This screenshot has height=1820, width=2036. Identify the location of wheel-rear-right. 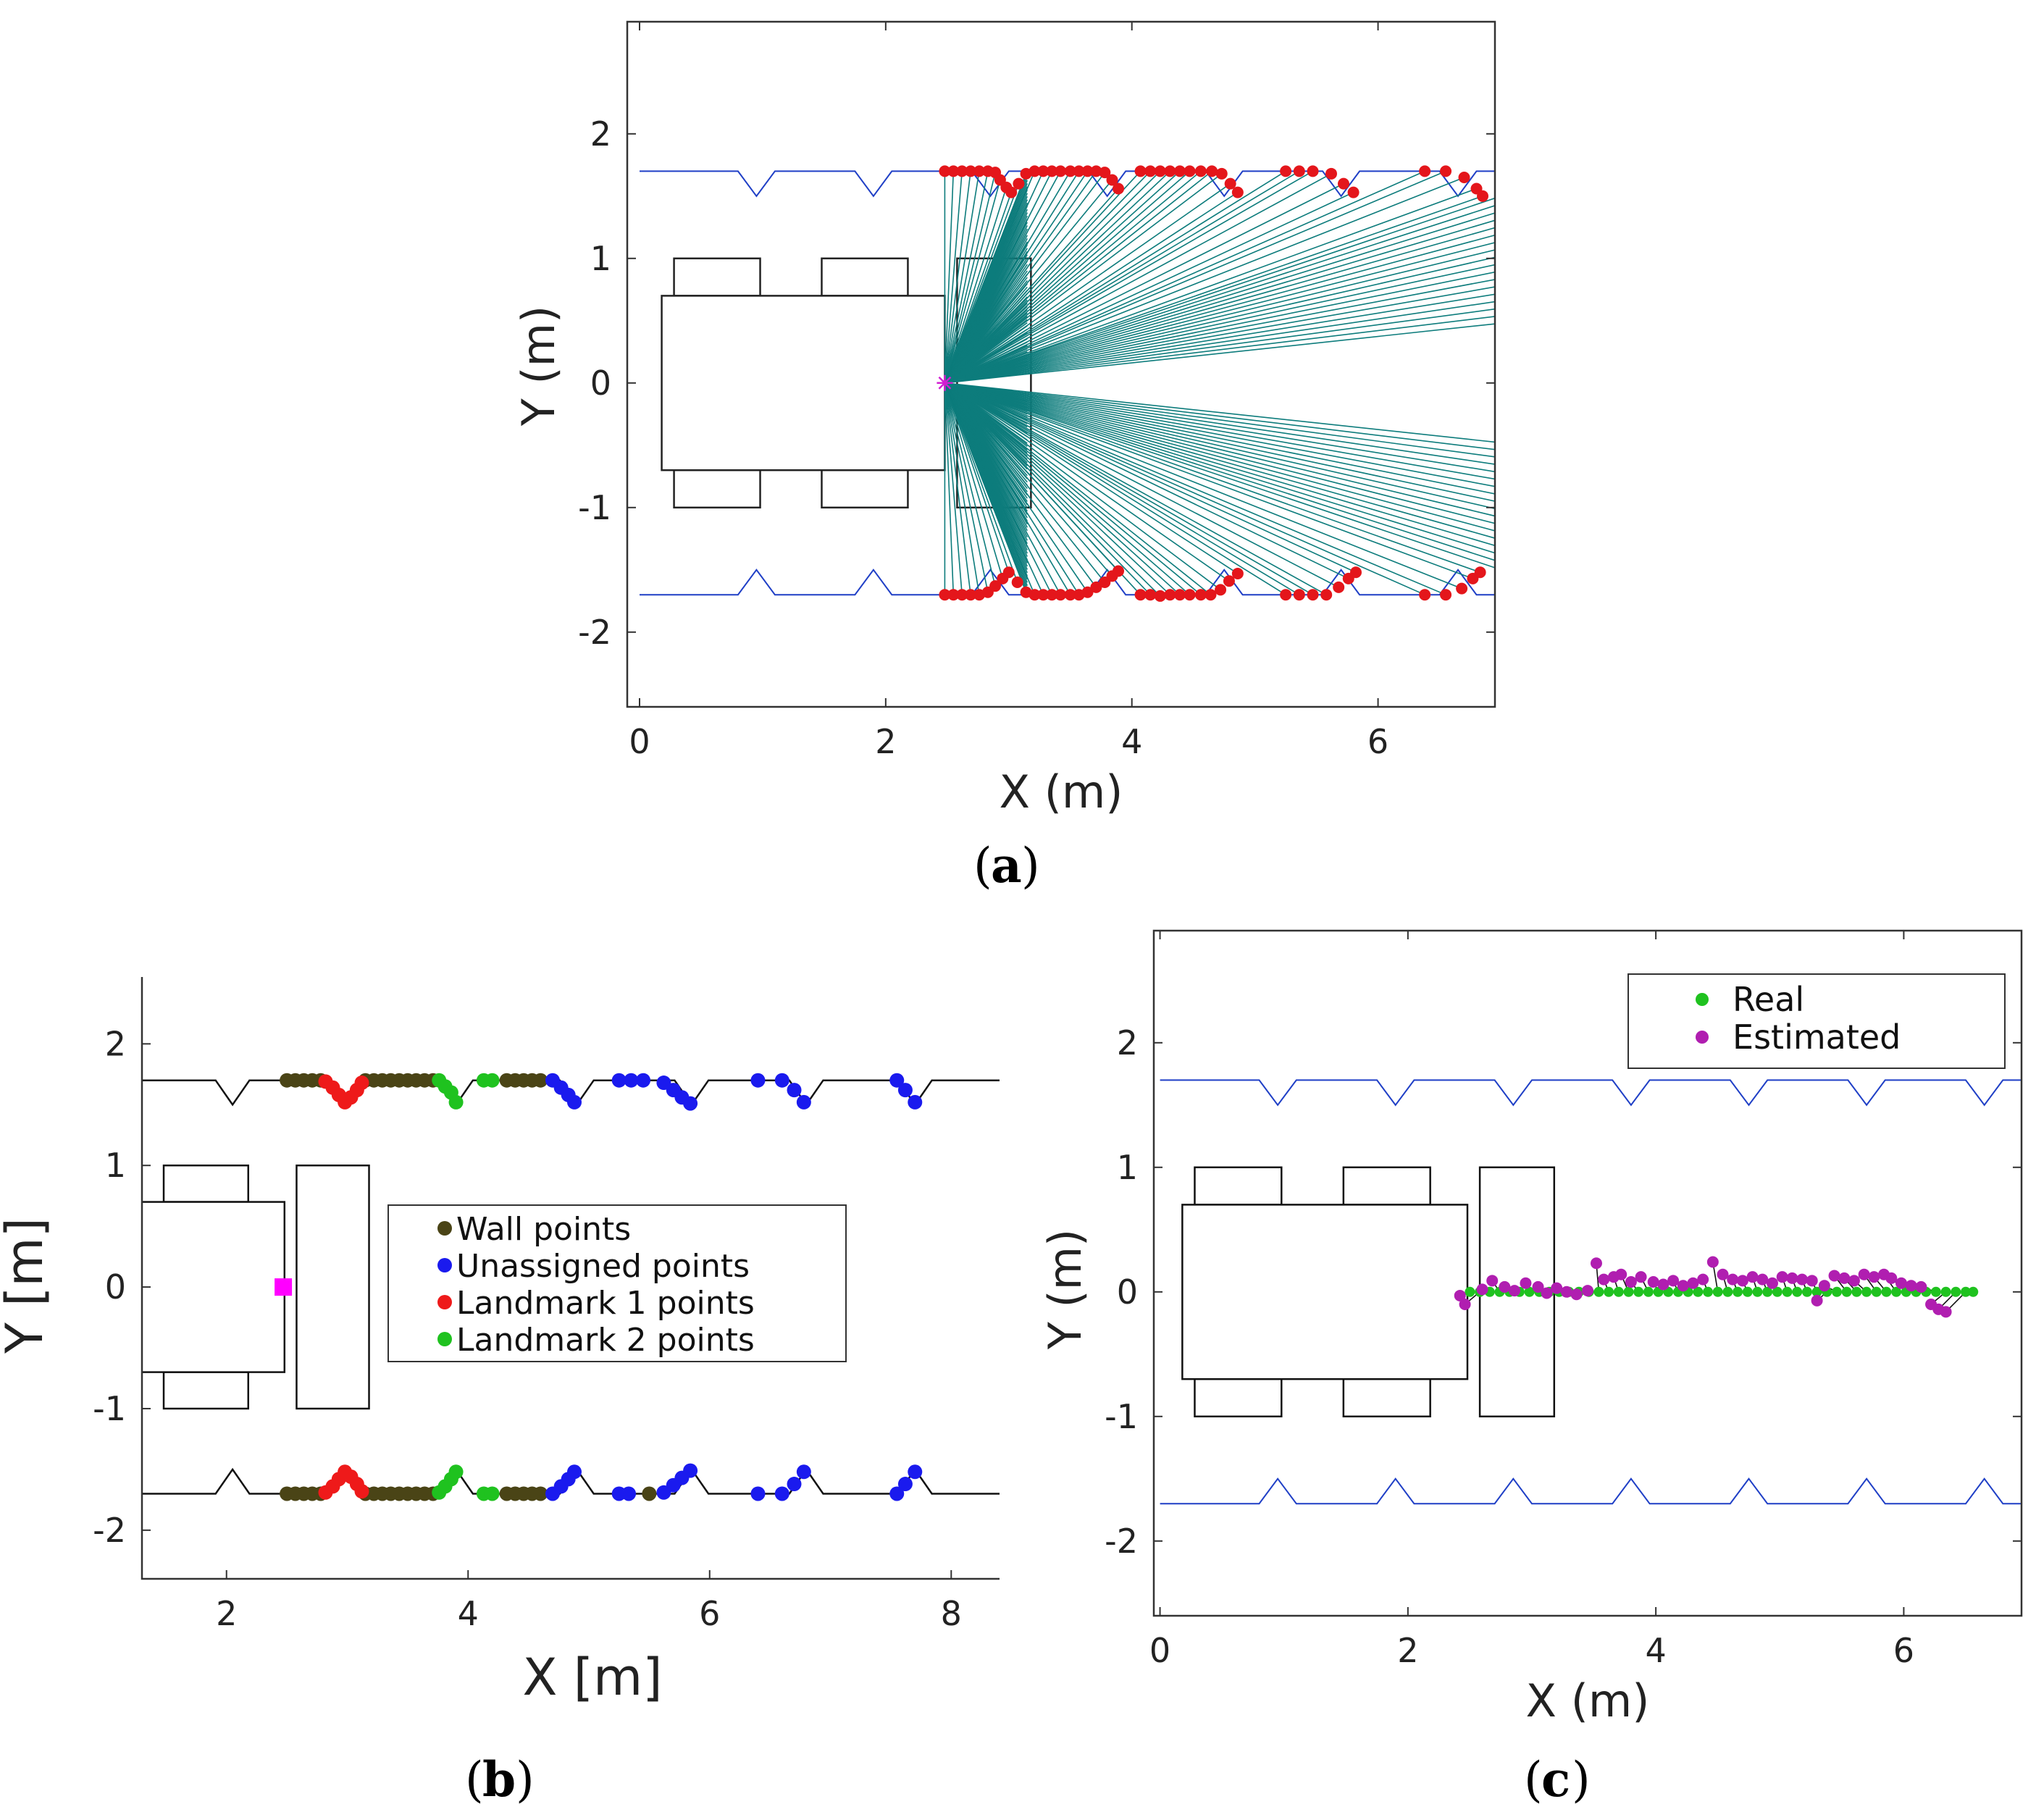
(1239, 1397).